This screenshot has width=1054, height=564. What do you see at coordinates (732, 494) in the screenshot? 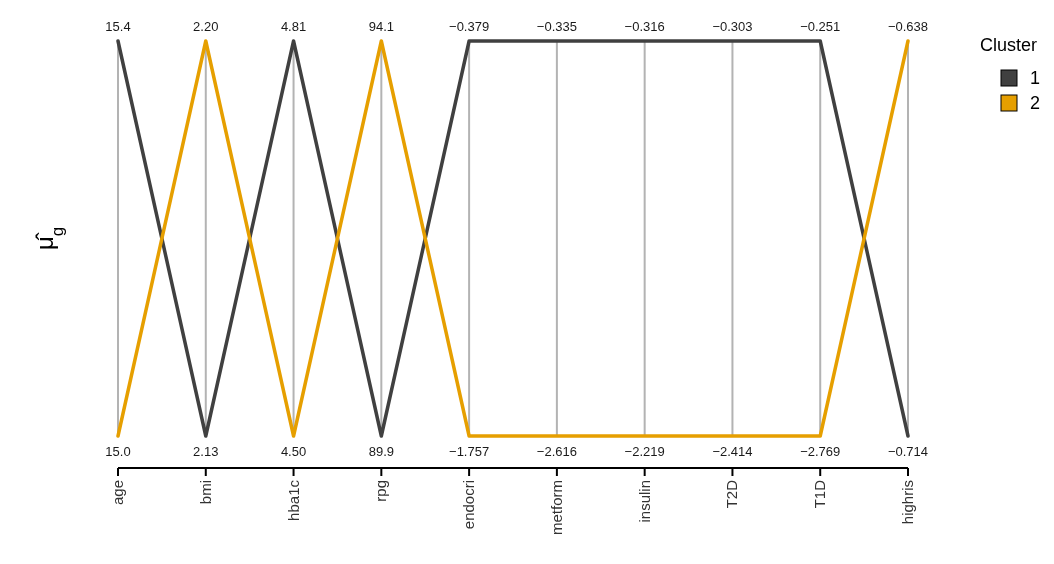
I see `x-tick-label: T2D` at bounding box center [732, 494].